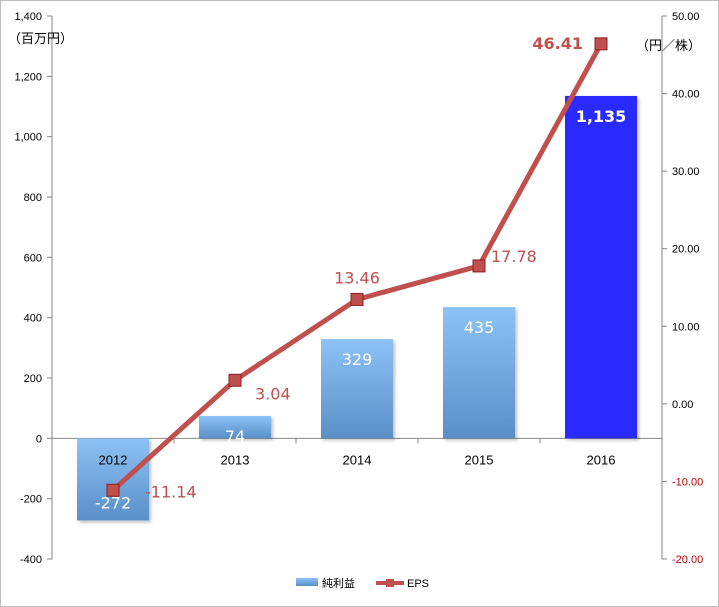 The image size is (719, 607). I want to click on bar-2013, so click(235, 427).